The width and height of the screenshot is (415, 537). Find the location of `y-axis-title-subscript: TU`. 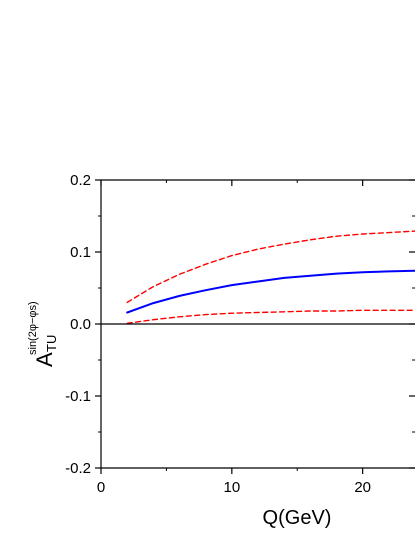

y-axis-title-subscript: TU is located at coordinates (51, 343).